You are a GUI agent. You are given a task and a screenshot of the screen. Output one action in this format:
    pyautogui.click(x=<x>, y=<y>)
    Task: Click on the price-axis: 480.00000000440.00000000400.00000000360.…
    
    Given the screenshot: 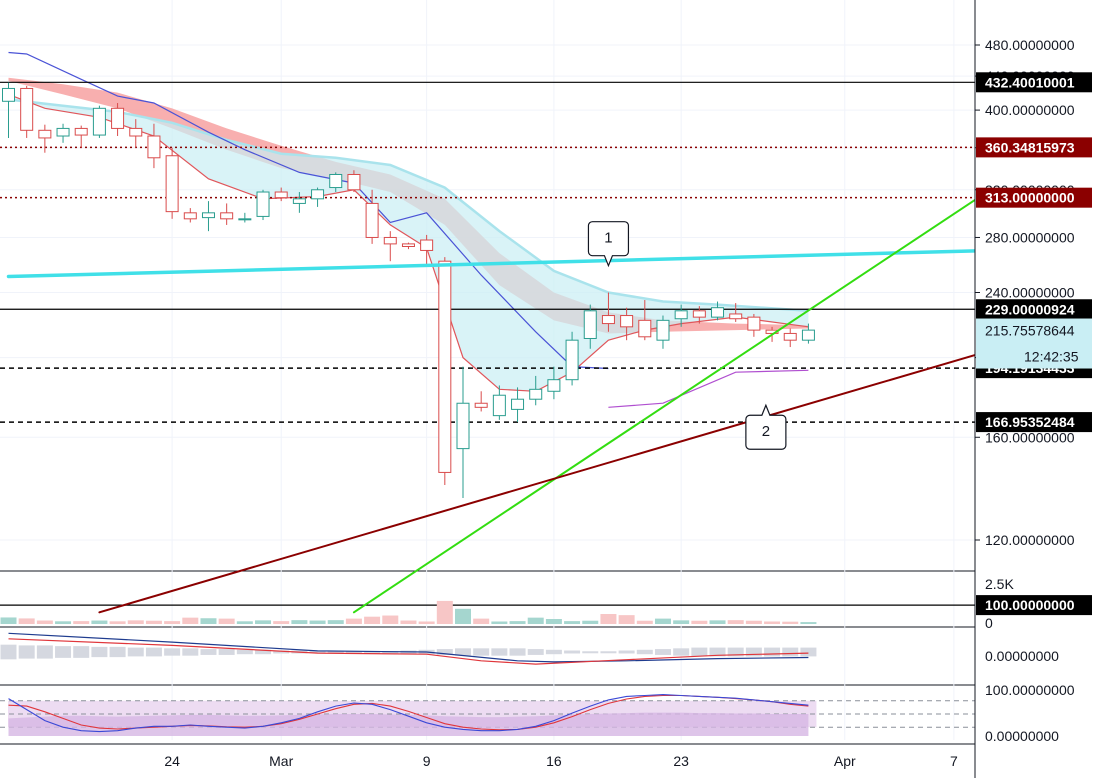 What is the action you would take?
    pyautogui.click(x=1038, y=389)
    